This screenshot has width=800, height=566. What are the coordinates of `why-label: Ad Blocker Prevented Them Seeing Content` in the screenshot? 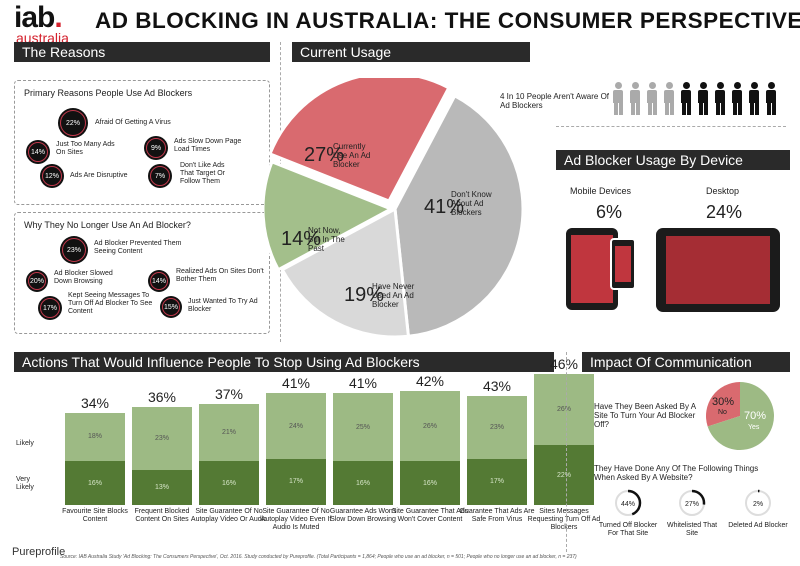 It's located at (138, 247).